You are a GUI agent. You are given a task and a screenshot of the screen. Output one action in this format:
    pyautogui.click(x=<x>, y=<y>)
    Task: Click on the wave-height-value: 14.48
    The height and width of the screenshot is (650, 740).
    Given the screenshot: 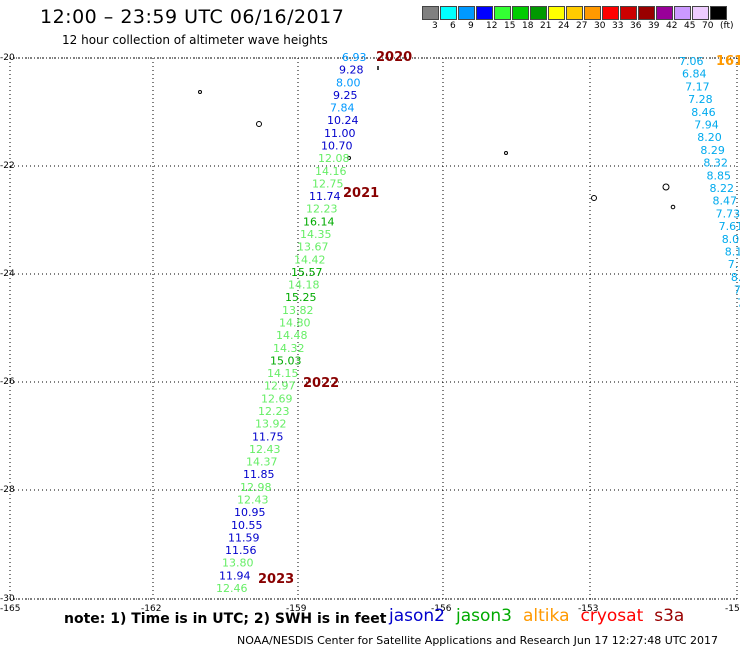 What is the action you would take?
    pyautogui.click(x=292, y=335)
    